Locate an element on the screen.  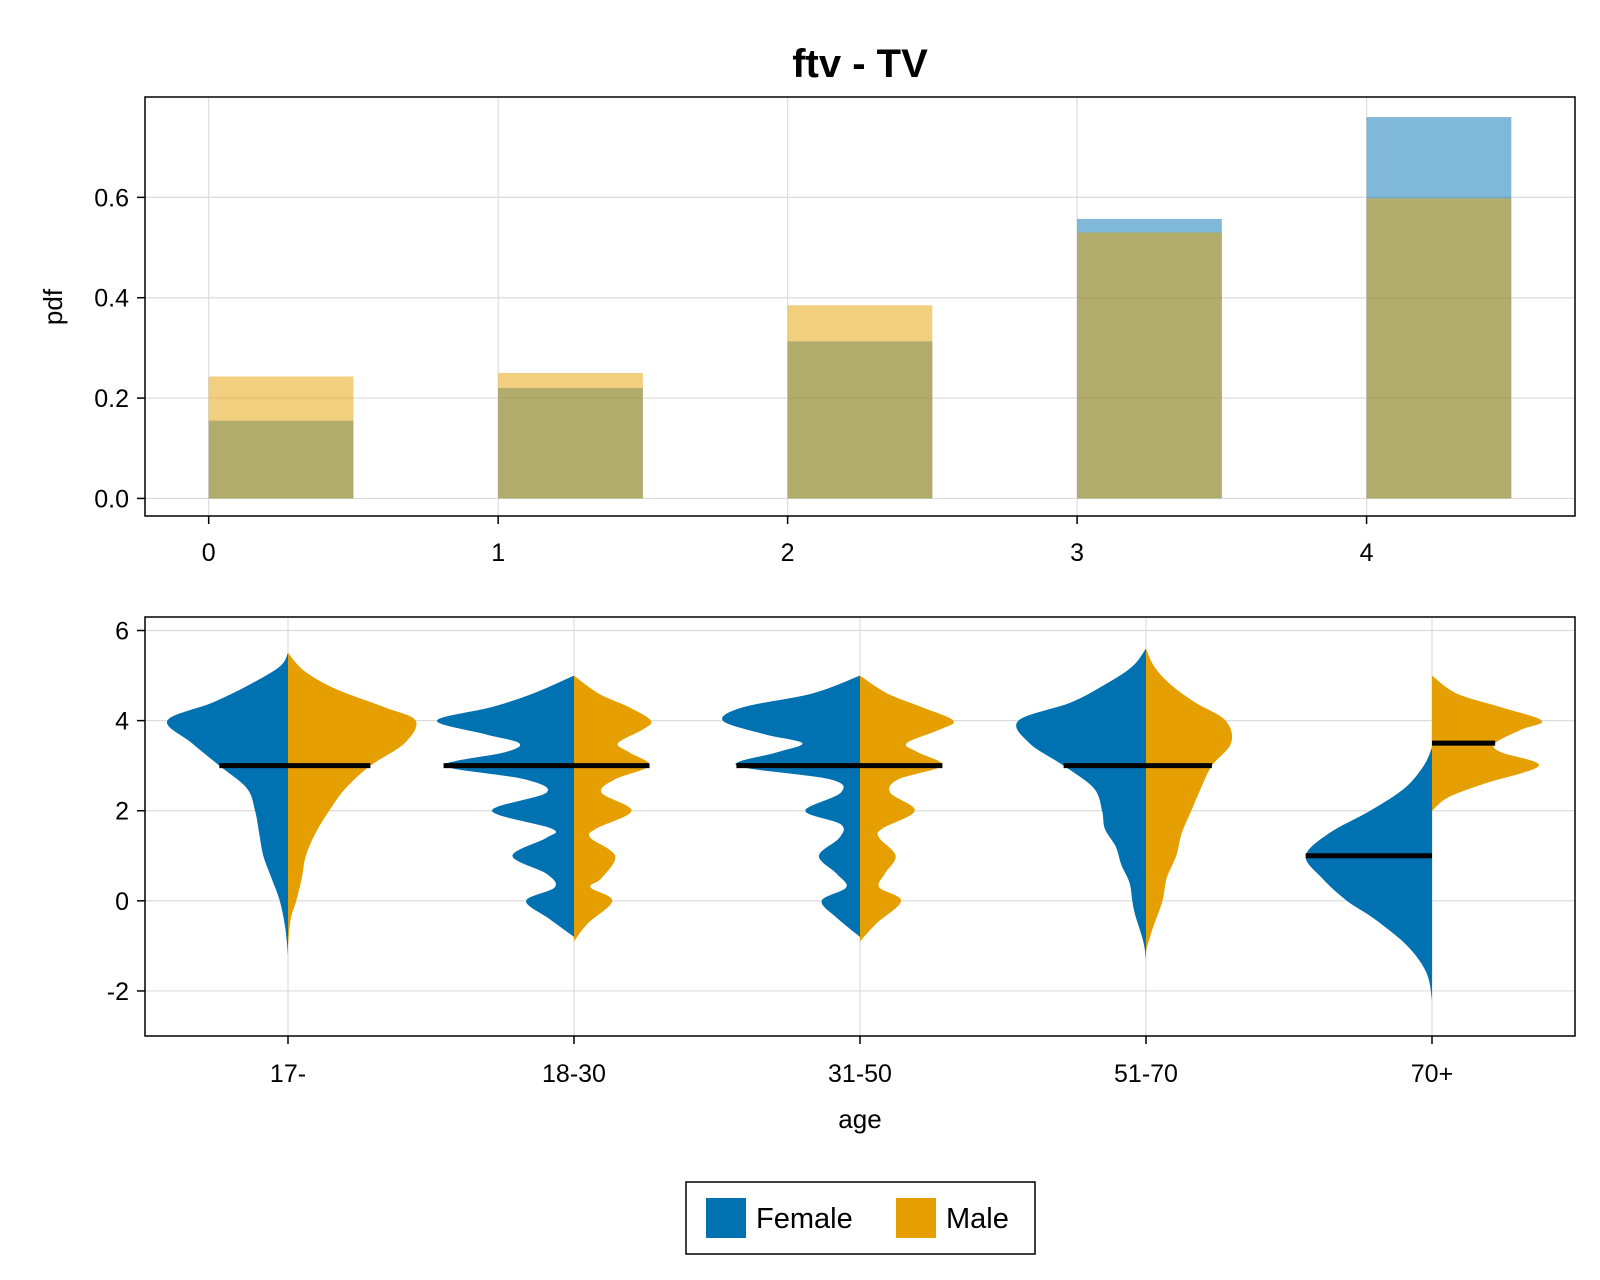
histogram-ytick-label: 0.6 is located at coordinates (111, 198).